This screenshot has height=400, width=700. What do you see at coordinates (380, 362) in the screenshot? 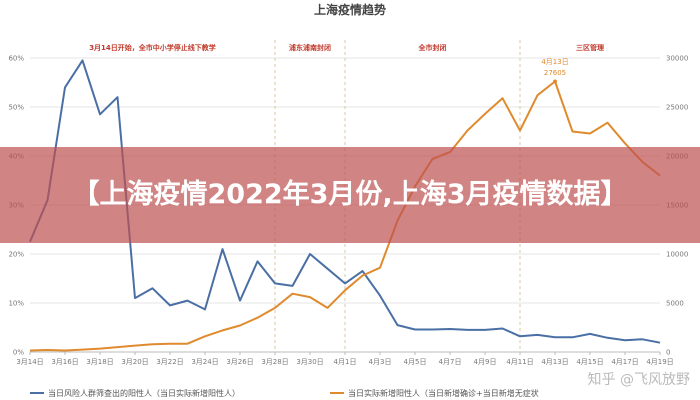
I see `x-tick-label: 4月3日` at bounding box center [380, 362].